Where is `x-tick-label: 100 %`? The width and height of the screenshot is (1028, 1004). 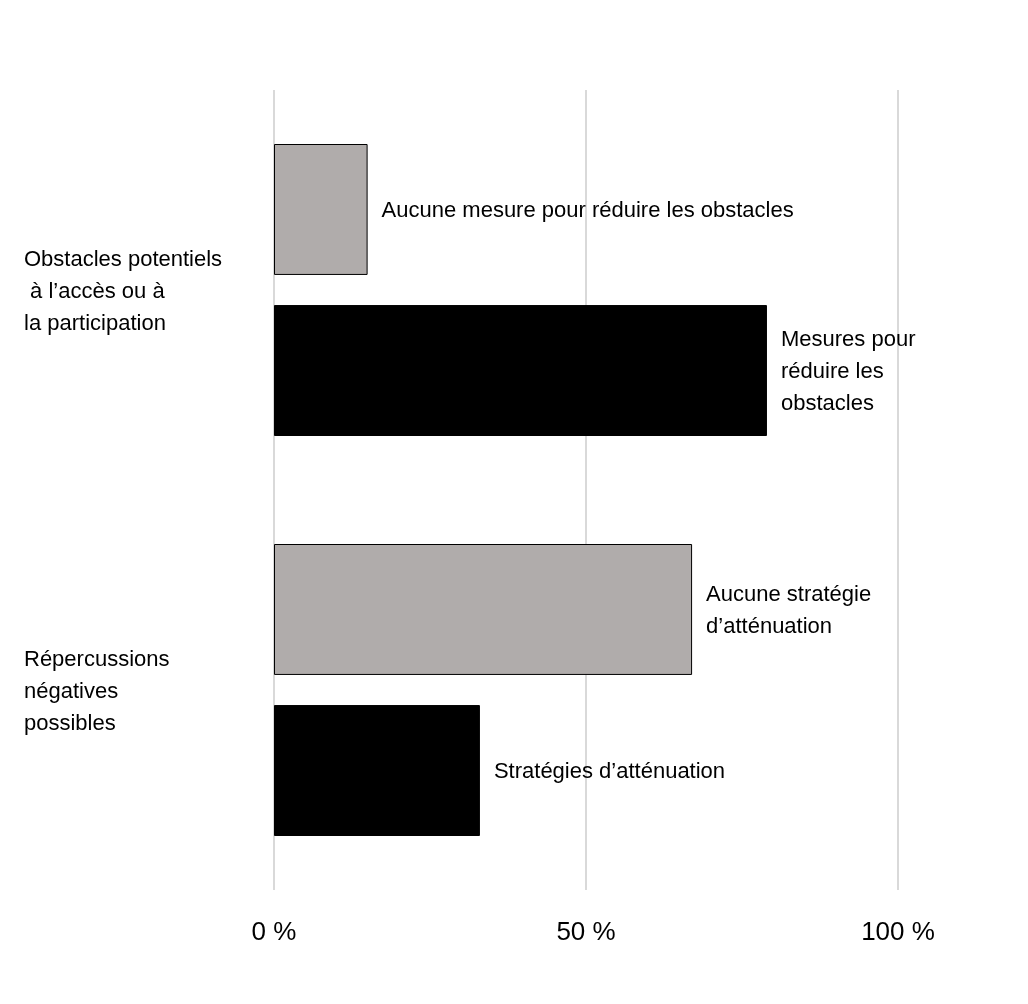
x-tick-label: 100 % is located at coordinates (898, 931).